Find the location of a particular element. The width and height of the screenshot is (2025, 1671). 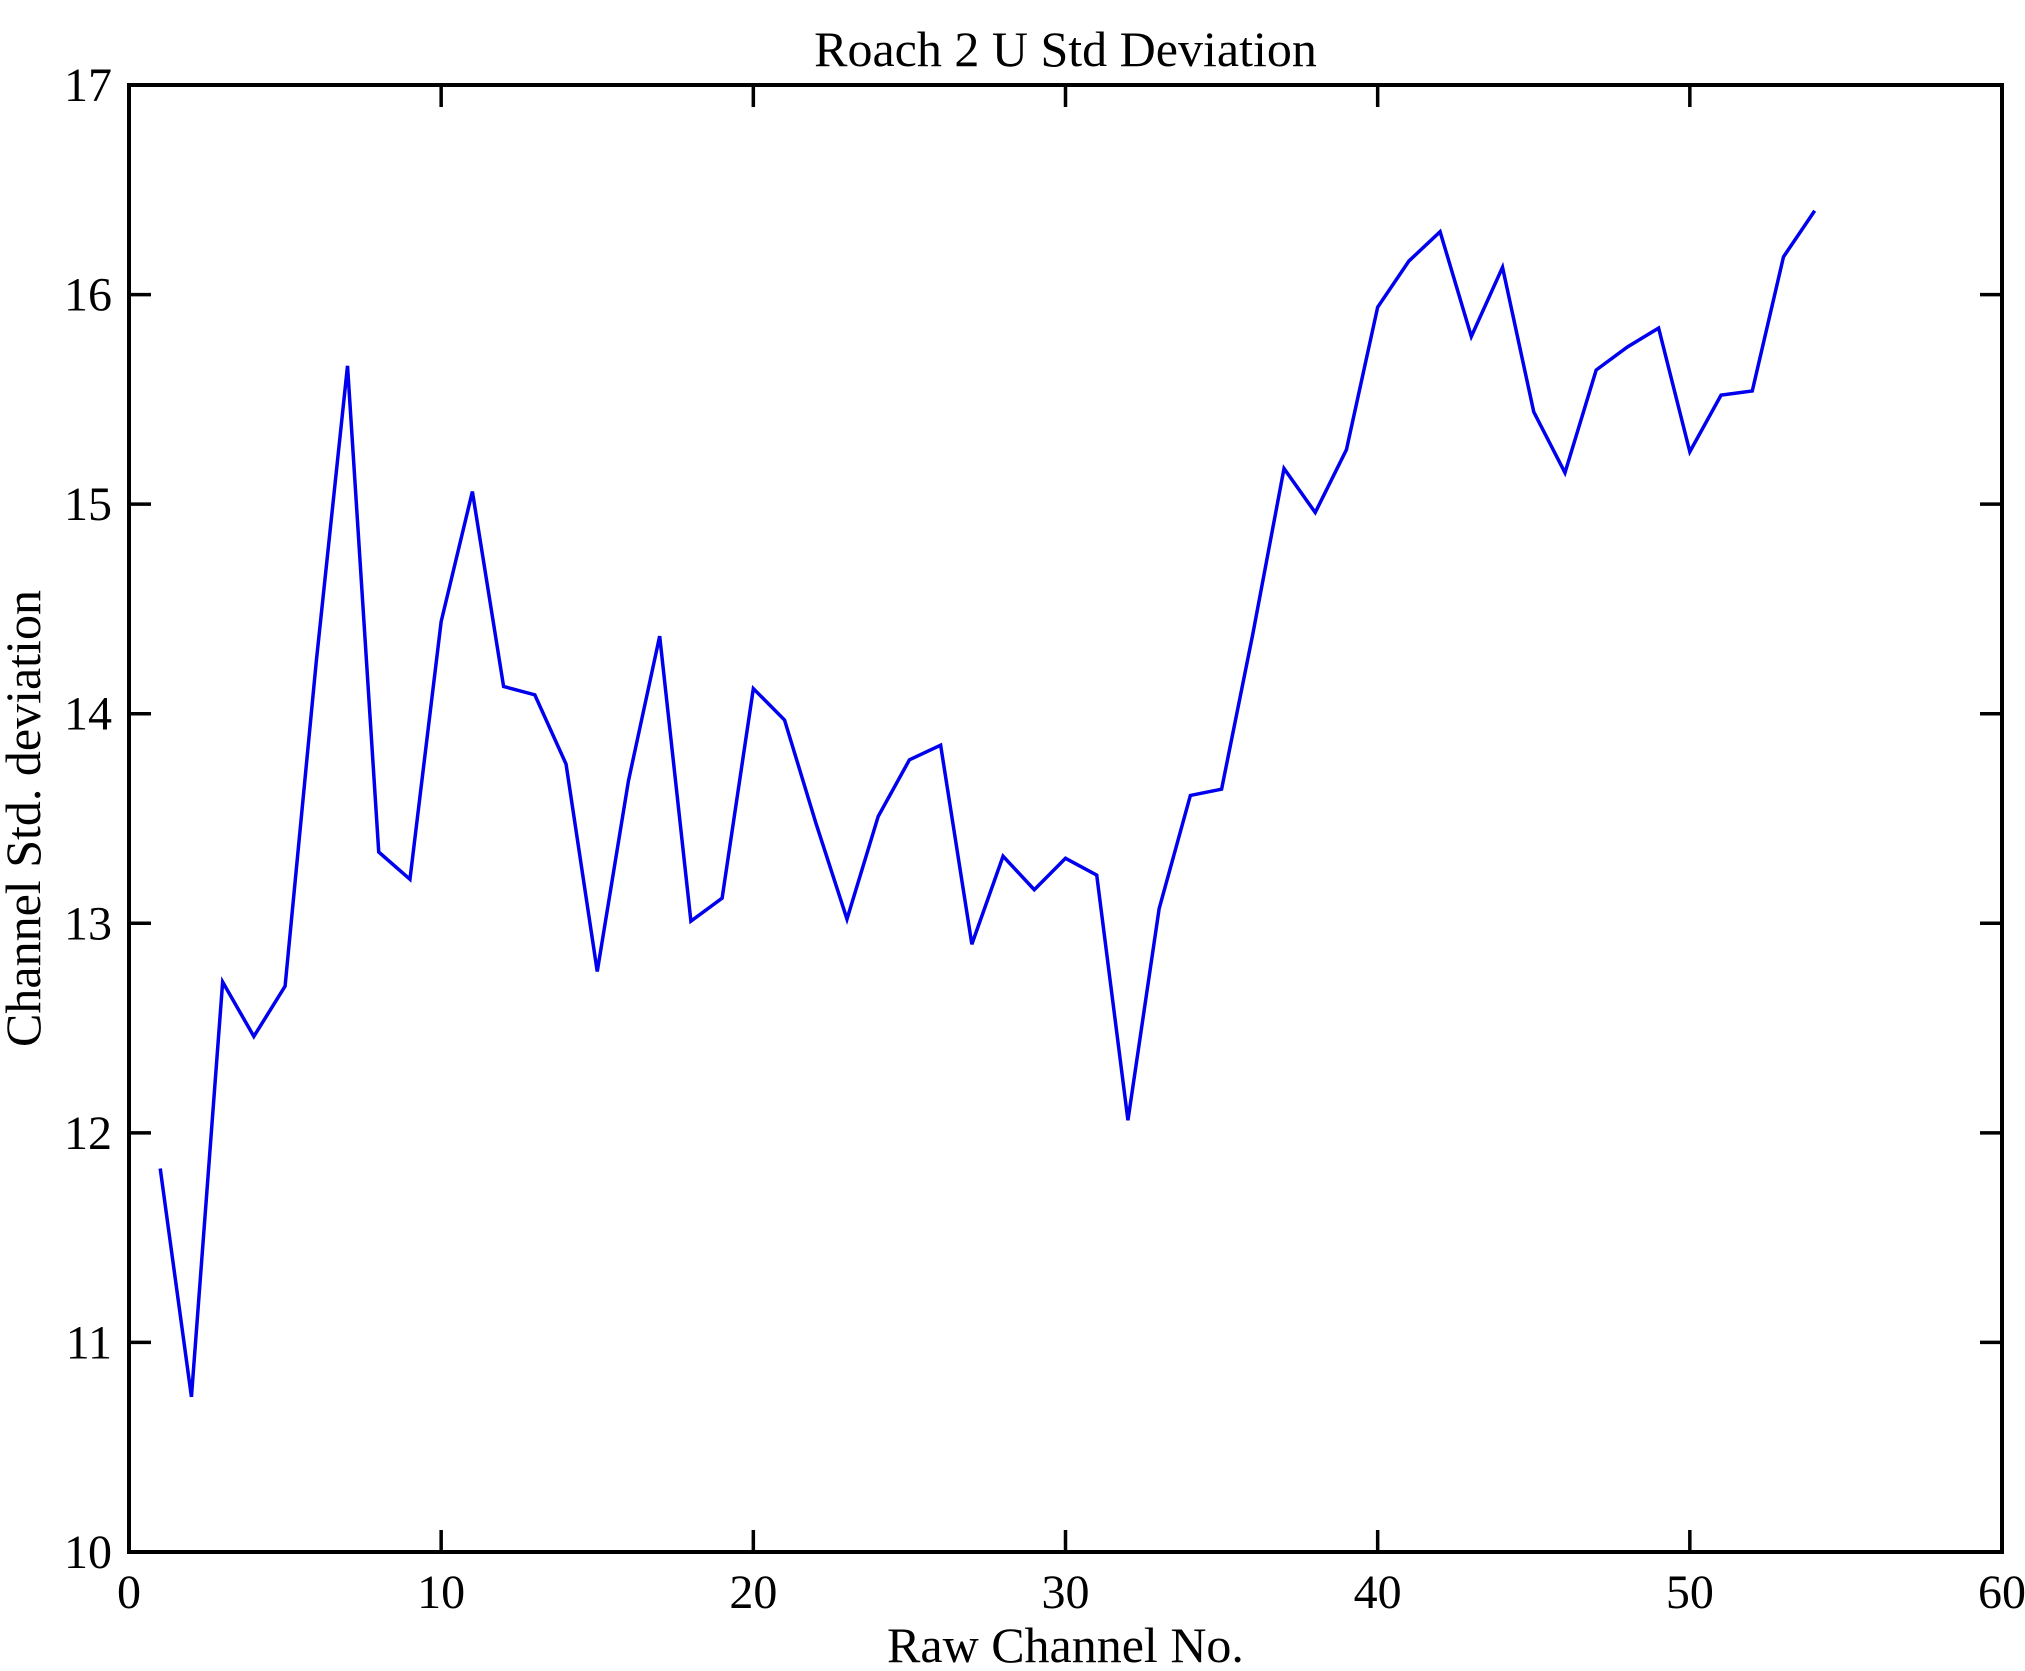

x-tick-label: 20 is located at coordinates (753, 1592).